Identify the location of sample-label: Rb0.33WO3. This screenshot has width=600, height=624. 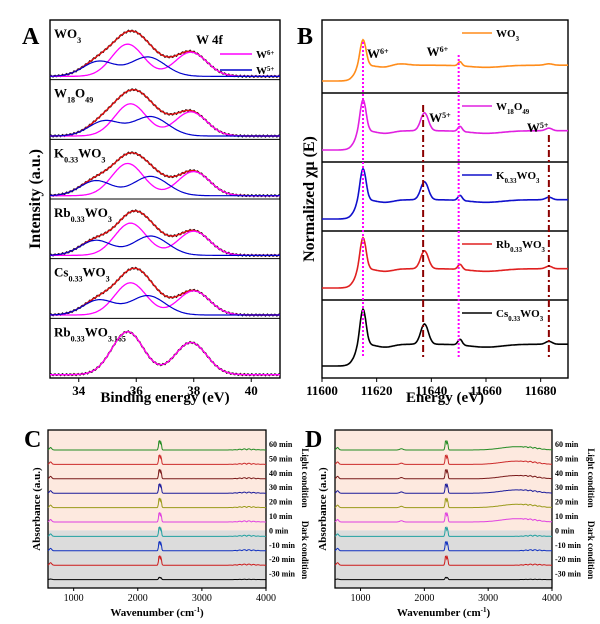
(83, 214).